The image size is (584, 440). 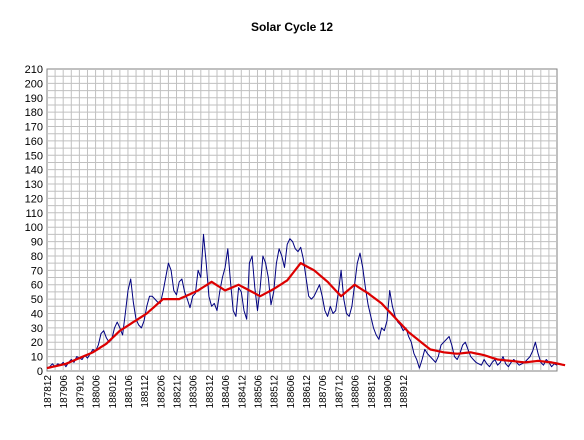 What do you see at coordinates (388, 392) in the screenshot?
I see `x-tick-label: 188906` at bounding box center [388, 392].